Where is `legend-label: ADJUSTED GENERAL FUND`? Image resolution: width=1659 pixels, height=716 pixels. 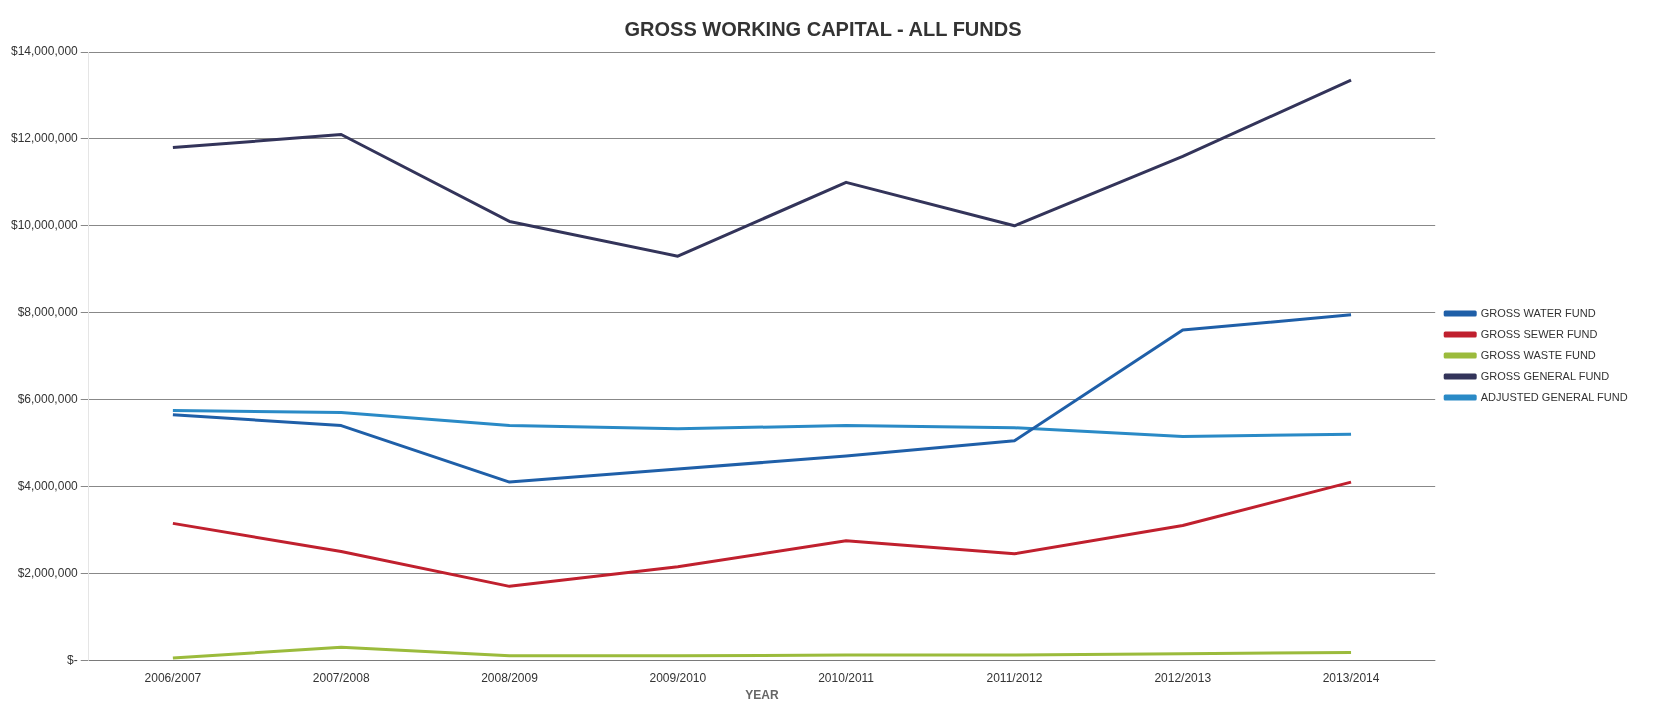
legend-label: ADJUSTED GENERAL FUND is located at coordinates (1554, 396).